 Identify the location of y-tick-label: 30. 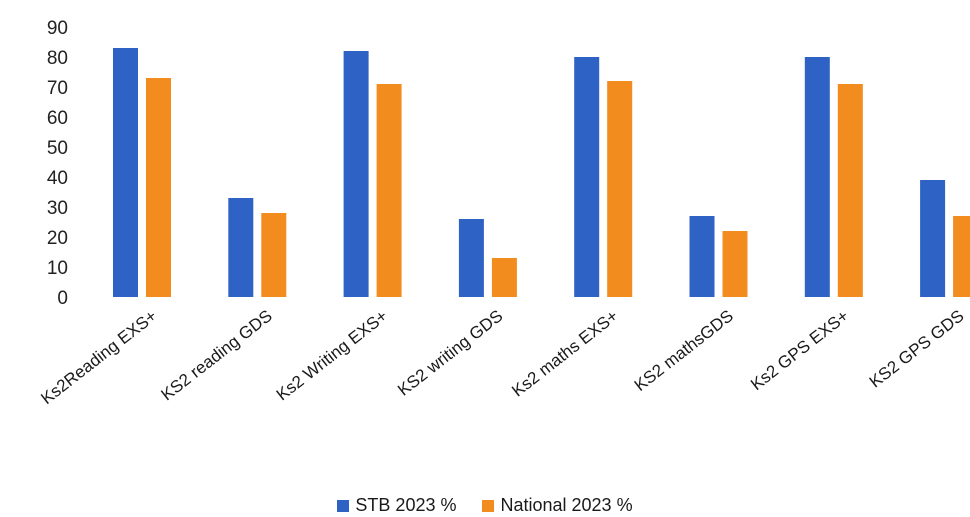
(57, 208).